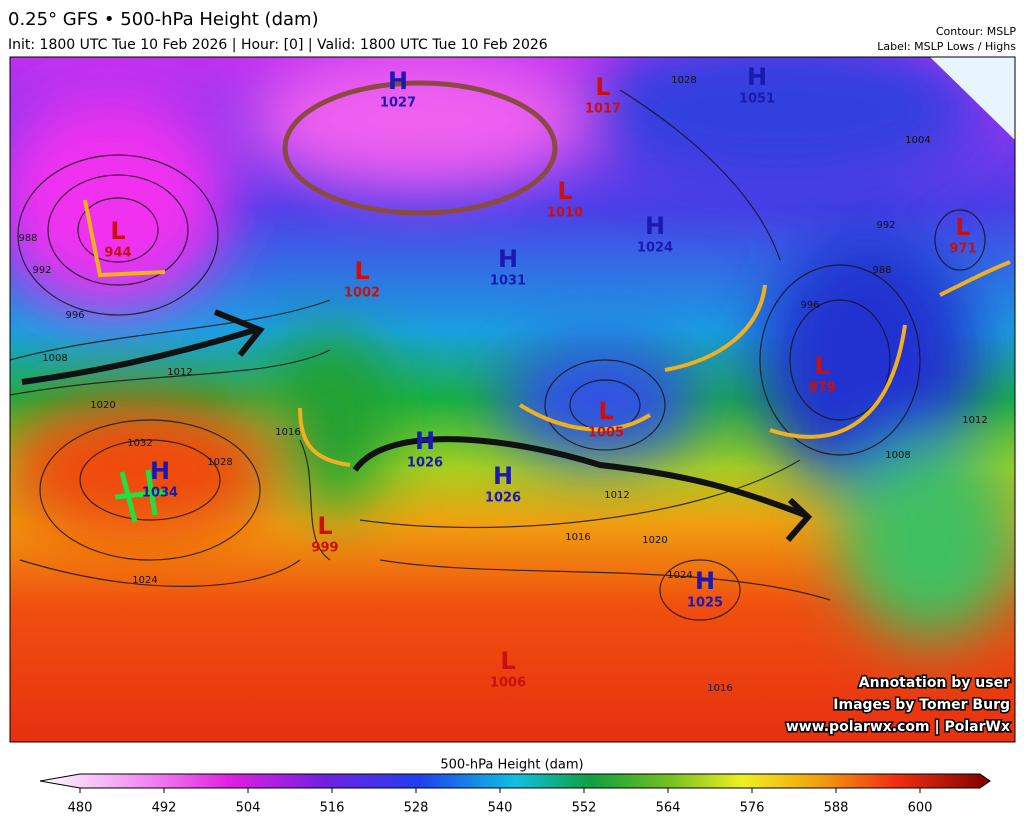 The image size is (1024, 836). Describe the element at coordinates (515, 781) in the screenshot. I see `colorbar` at that location.